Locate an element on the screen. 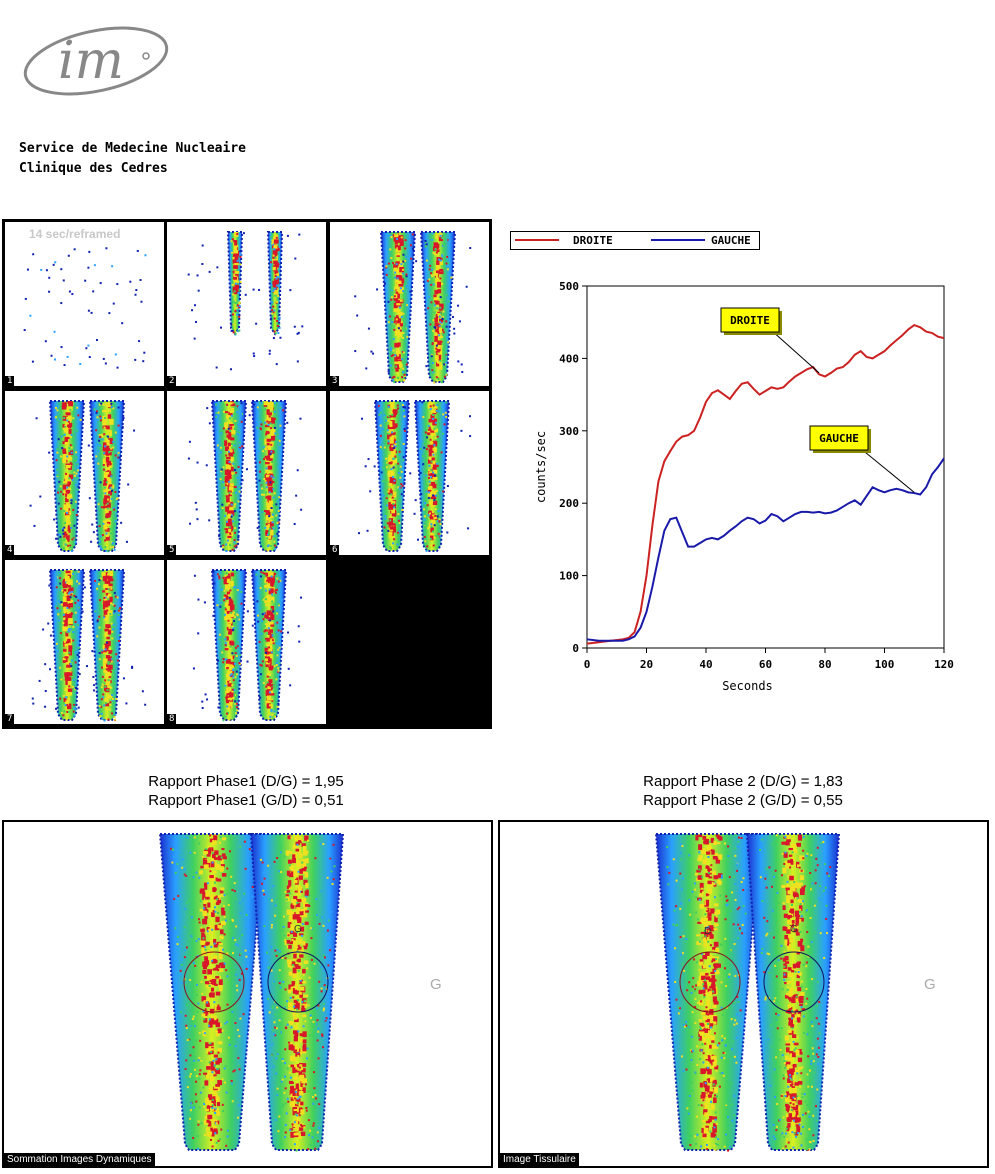 The height and width of the screenshot is (1174, 995). x-tick-label: 80 is located at coordinates (824, 664).